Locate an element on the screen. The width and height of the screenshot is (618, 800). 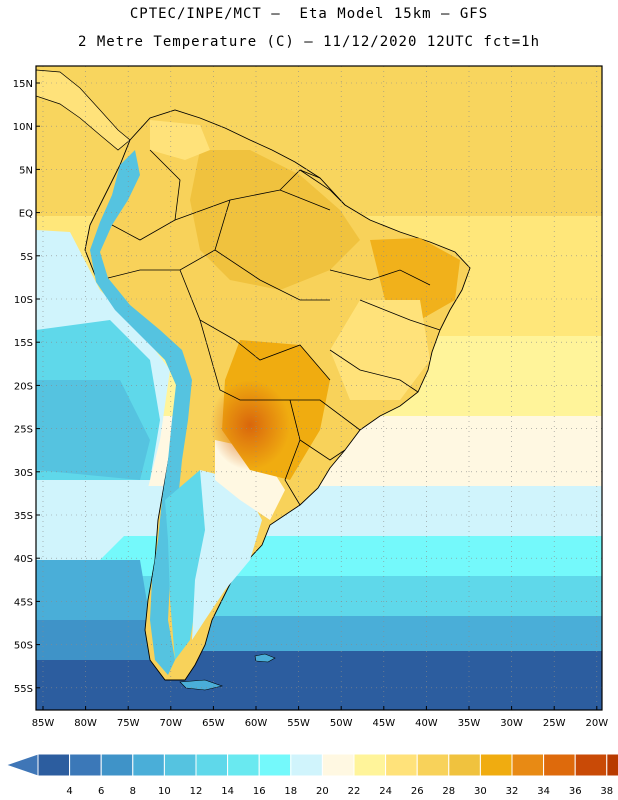
lon-label: 65W is located at coordinates (213, 723).